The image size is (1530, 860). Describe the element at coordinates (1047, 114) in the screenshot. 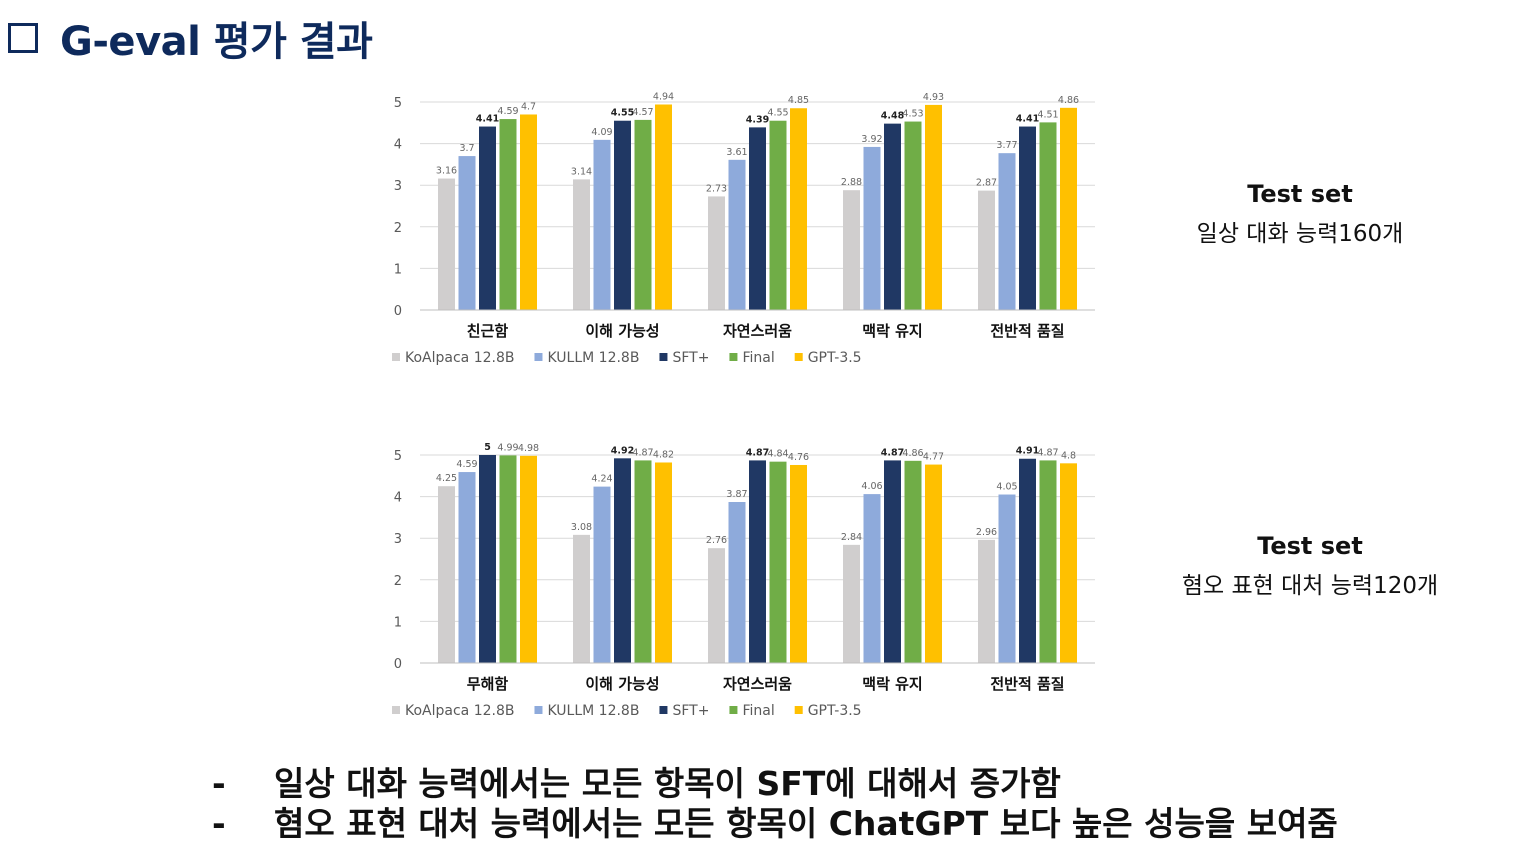

I see `data-label: 4.51` at that location.